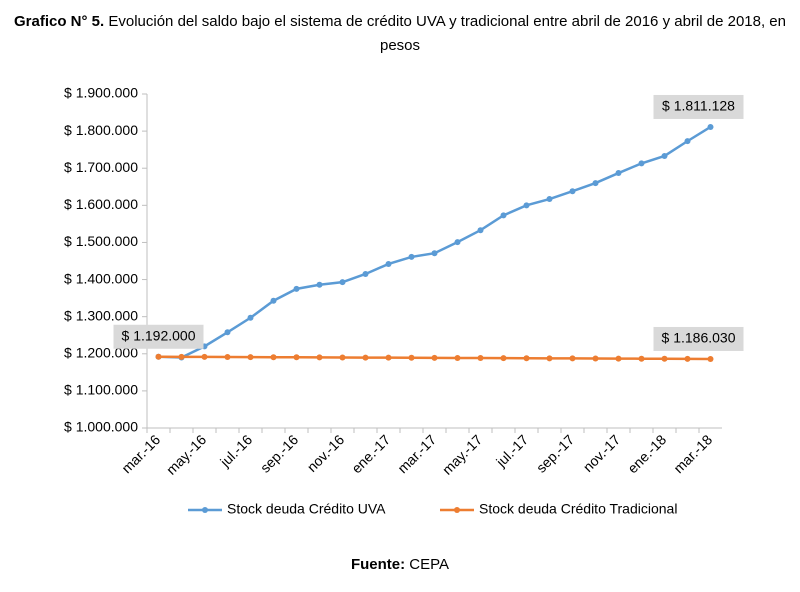 This screenshot has height=592, width=800. I want to click on y-tick-label: $ 1.600.000, so click(101, 204).